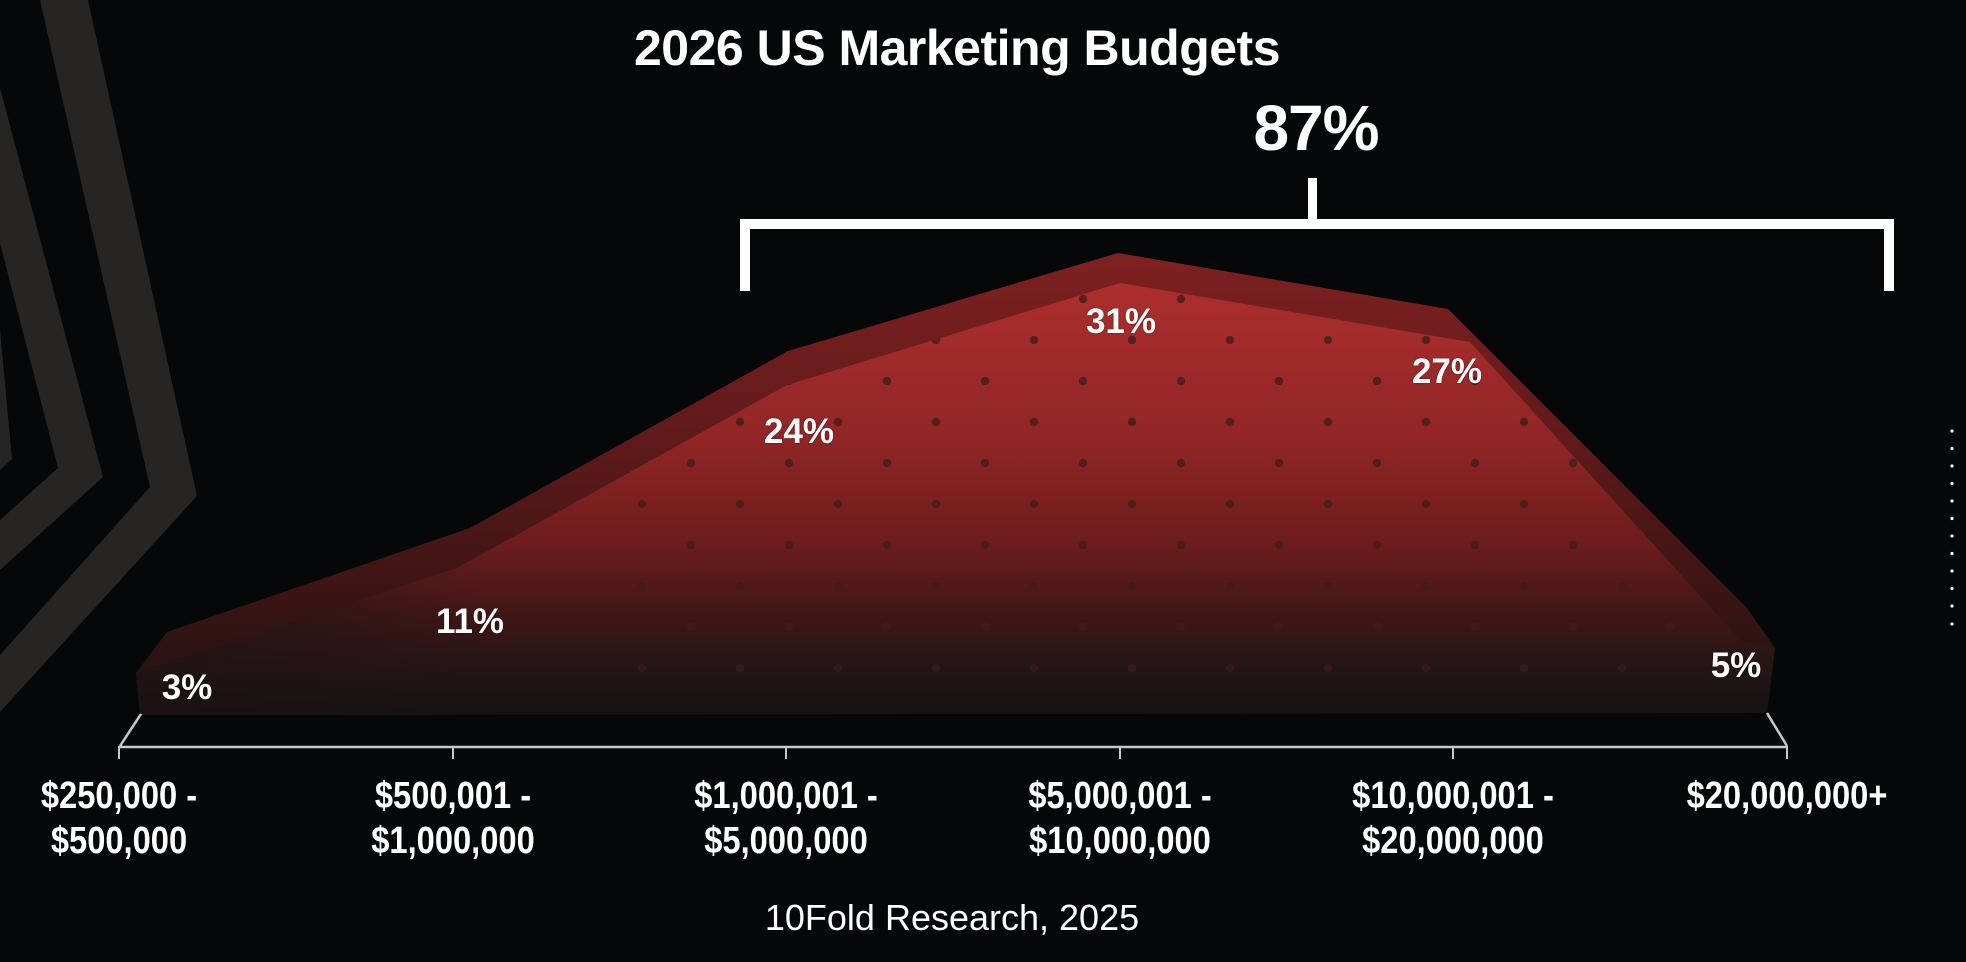 Image resolution: width=1966 pixels, height=962 pixels. Describe the element at coordinates (786, 819) in the screenshot. I see `x-tick-label: $1,000,001 - $5,000,000` at that location.